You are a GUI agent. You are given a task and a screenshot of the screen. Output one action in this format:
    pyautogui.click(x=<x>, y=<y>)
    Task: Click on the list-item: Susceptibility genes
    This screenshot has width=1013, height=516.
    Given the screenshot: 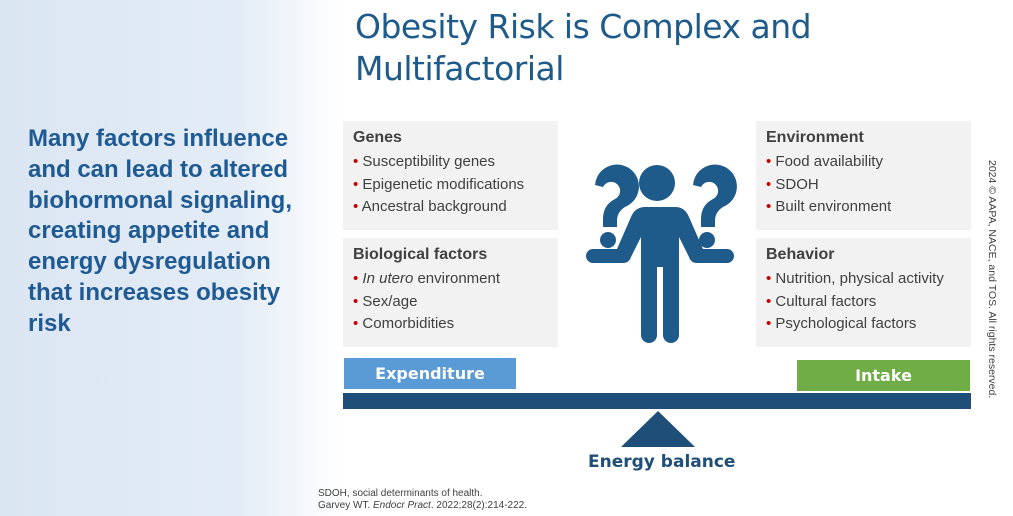 What is the action you would take?
    pyautogui.click(x=455, y=162)
    